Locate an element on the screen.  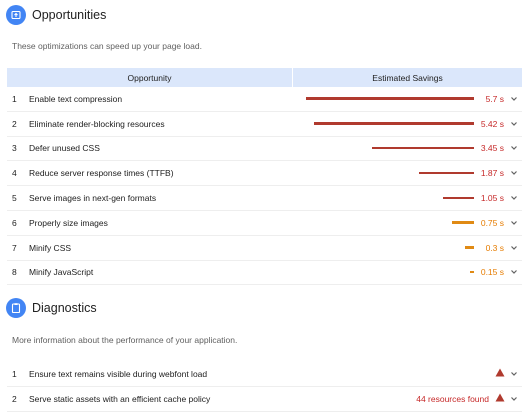
savings-value: 0.3 s is located at coordinates (494, 247).